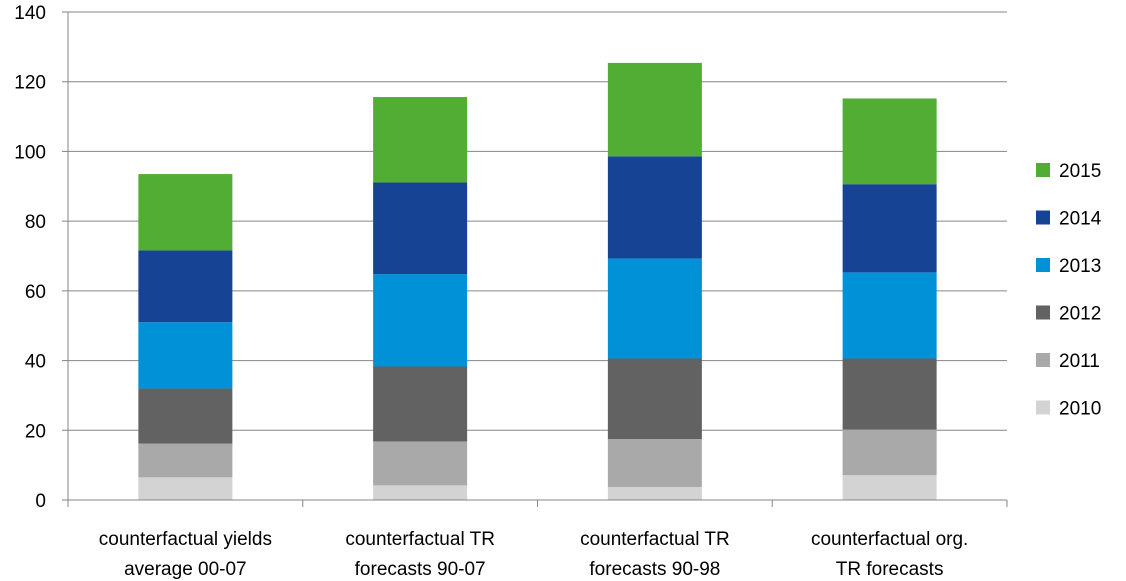  Describe the element at coordinates (1079, 361) in the screenshot. I see `legend-label-2011: 2011` at that location.